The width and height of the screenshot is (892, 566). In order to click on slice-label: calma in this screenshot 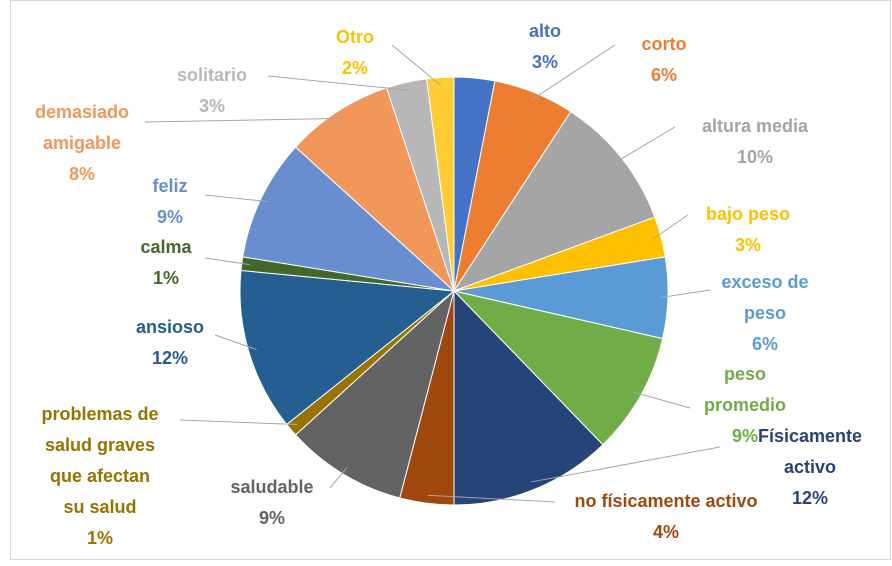, I will do `click(166, 247)`.